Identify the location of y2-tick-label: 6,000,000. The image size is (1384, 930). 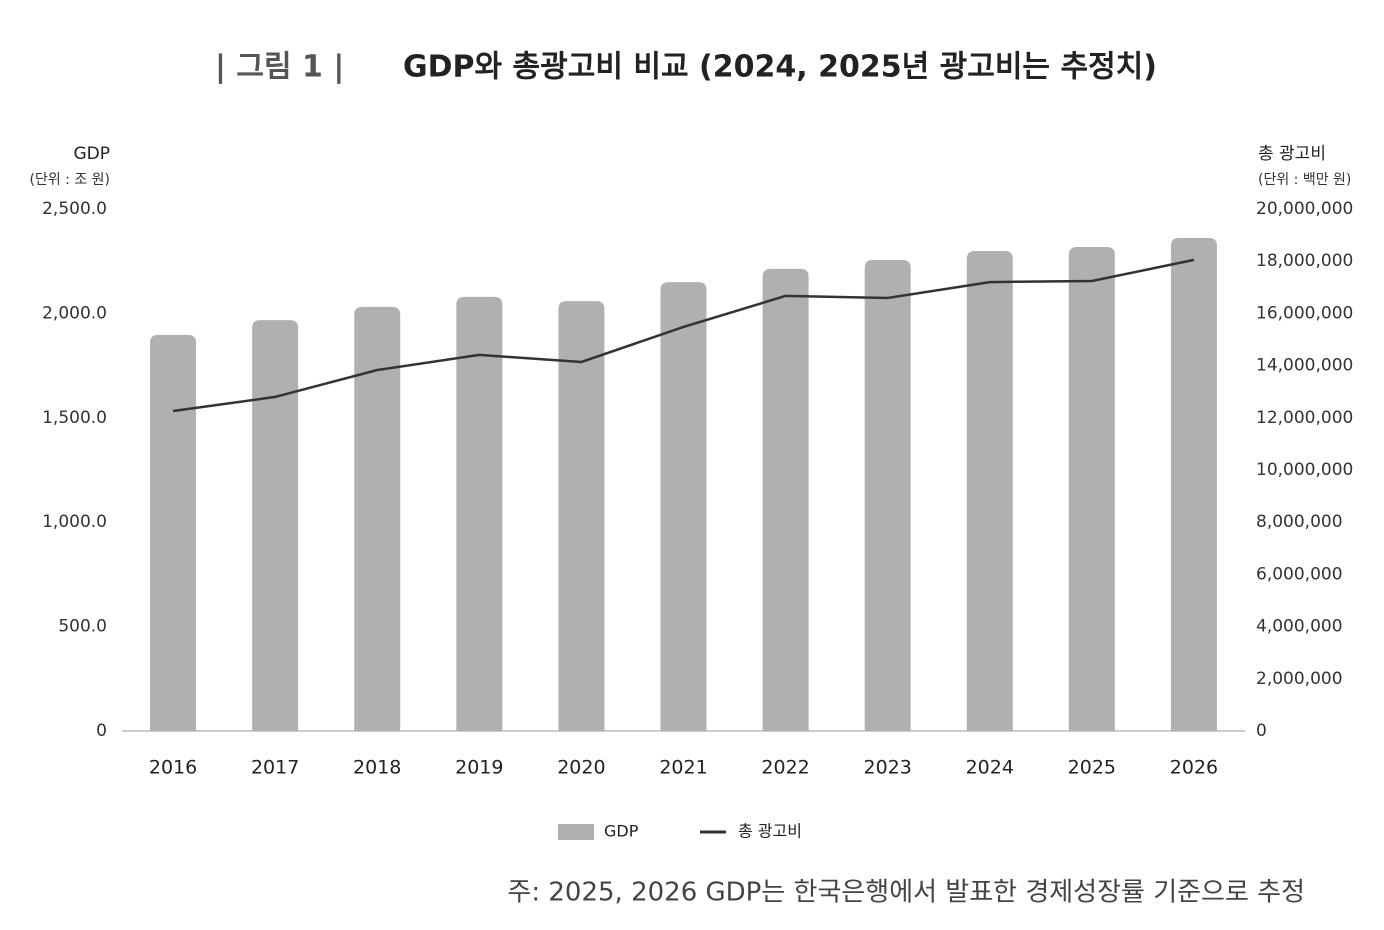
(1299, 574).